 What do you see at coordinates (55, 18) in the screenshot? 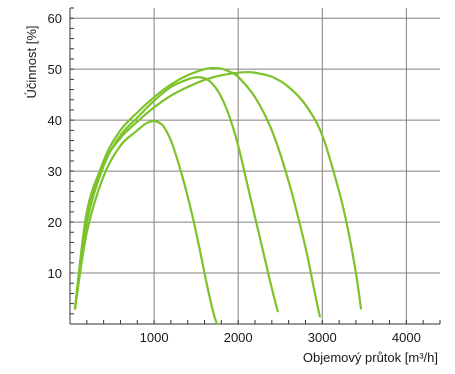
I see `y-tick-label: 60` at bounding box center [55, 18].